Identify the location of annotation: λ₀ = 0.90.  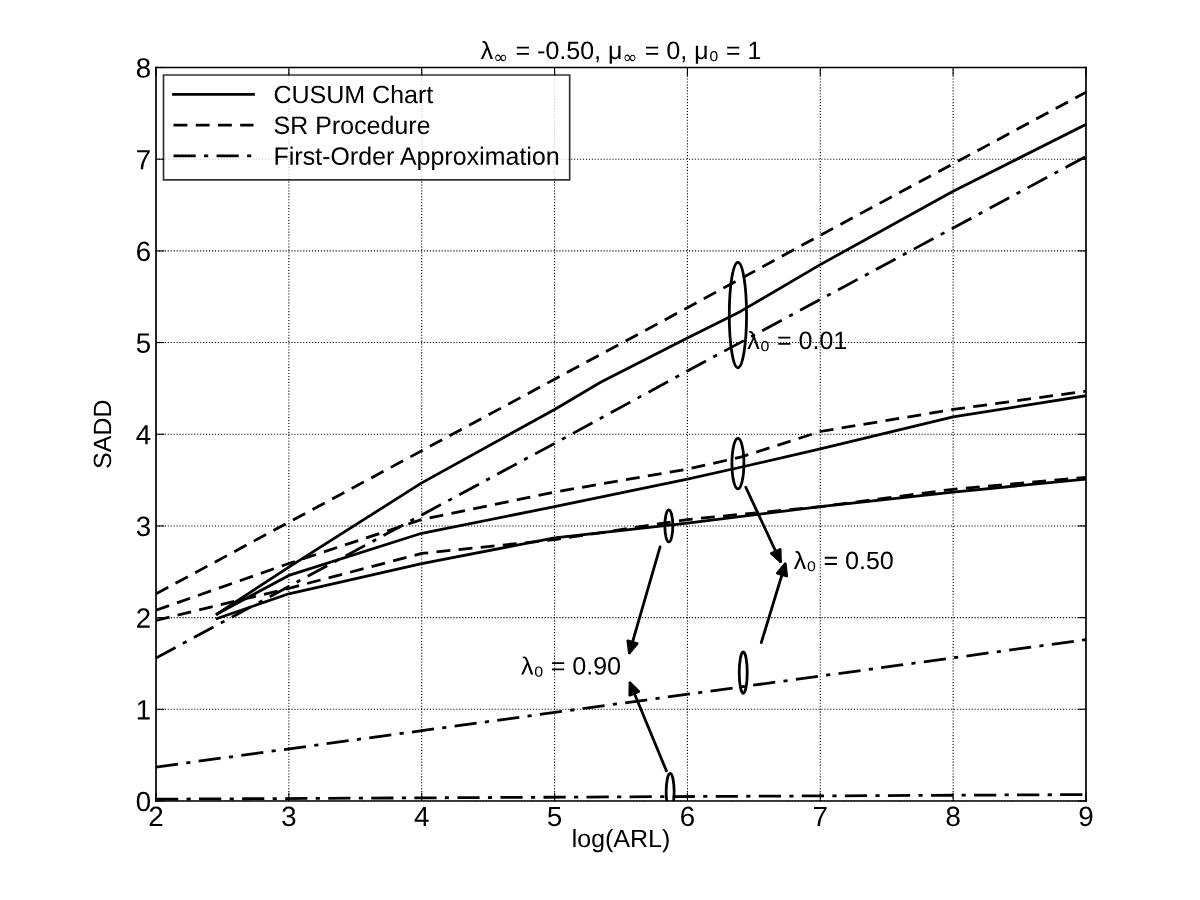
(571, 666).